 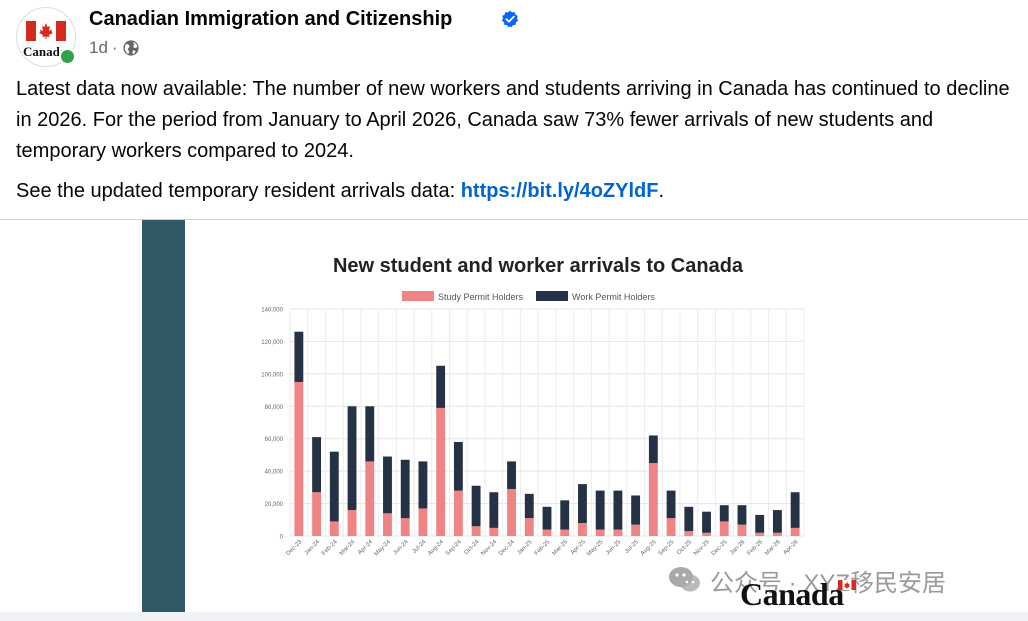 I want to click on wechat-icon, so click(x=684, y=579).